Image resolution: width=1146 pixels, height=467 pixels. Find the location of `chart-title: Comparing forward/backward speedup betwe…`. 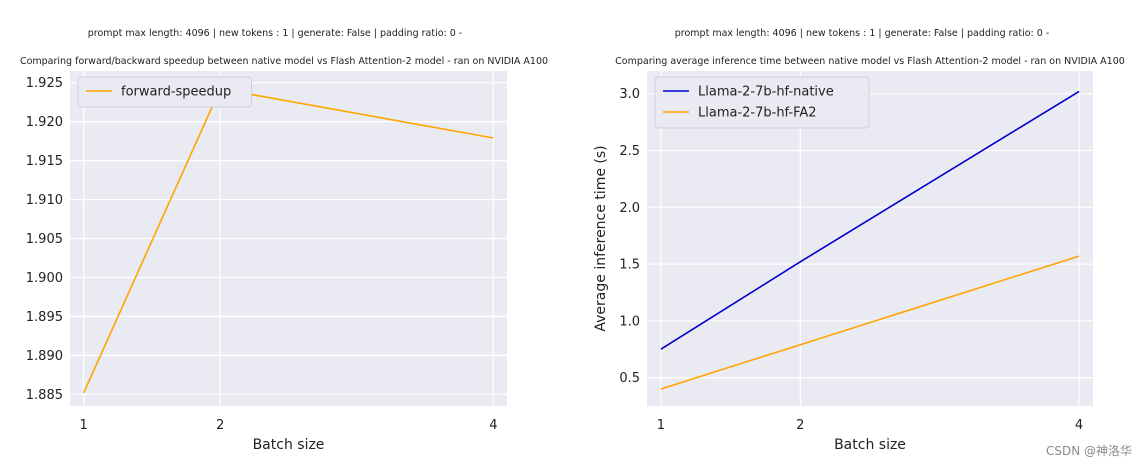

chart-title: Comparing forward/backward speedup betwe… is located at coordinates (284, 61).